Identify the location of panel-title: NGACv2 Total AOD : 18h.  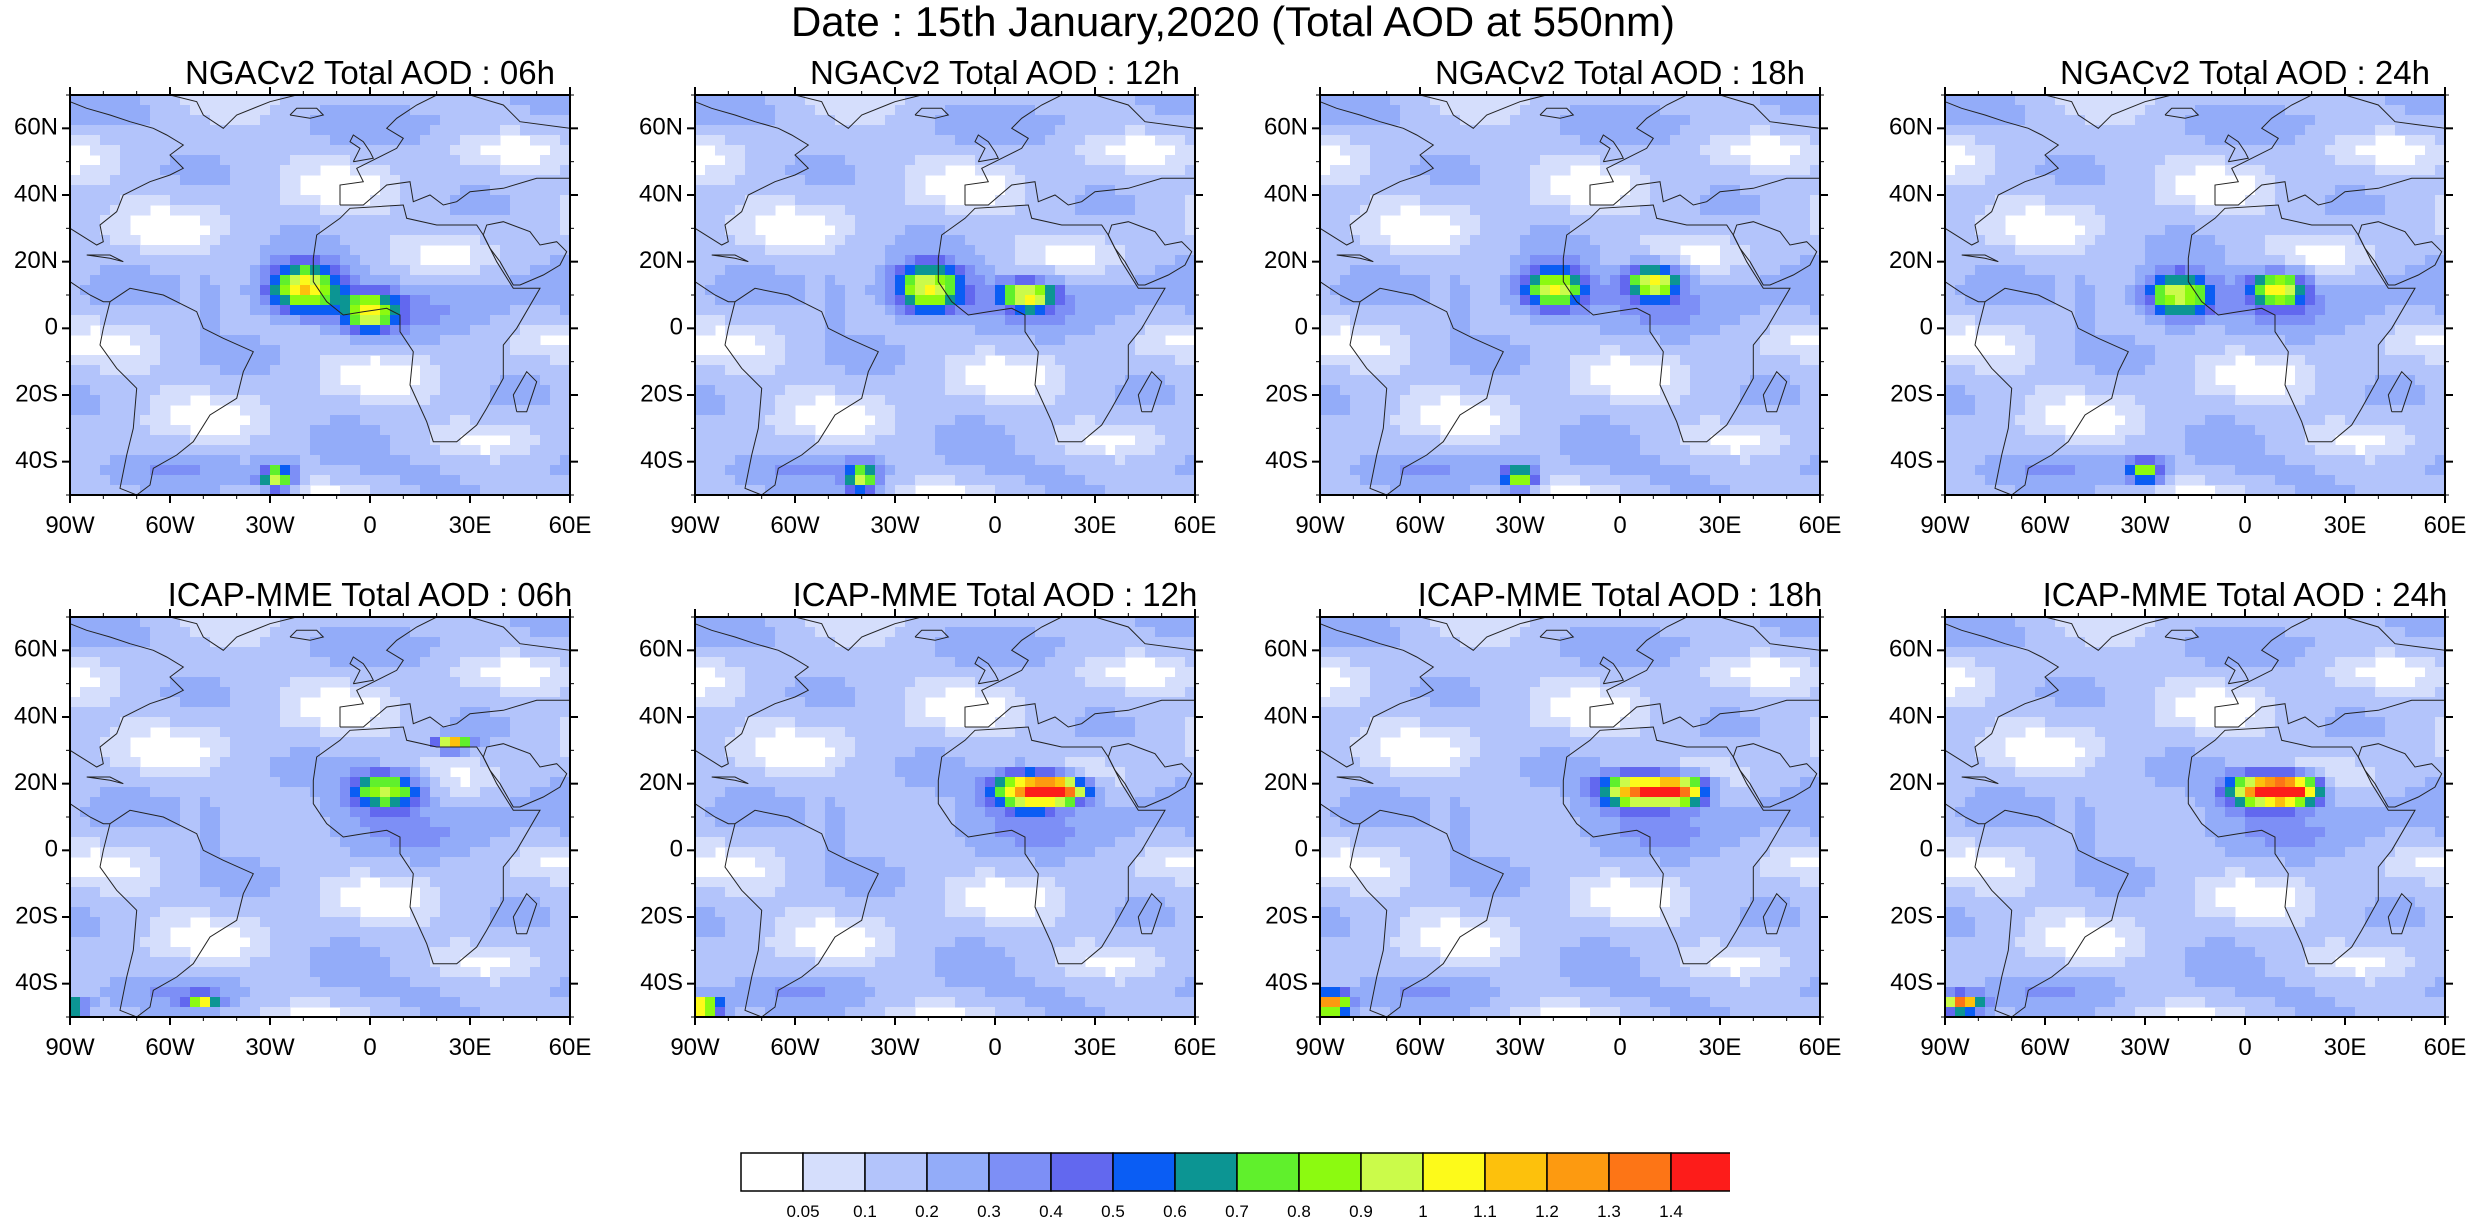
(1620, 72).